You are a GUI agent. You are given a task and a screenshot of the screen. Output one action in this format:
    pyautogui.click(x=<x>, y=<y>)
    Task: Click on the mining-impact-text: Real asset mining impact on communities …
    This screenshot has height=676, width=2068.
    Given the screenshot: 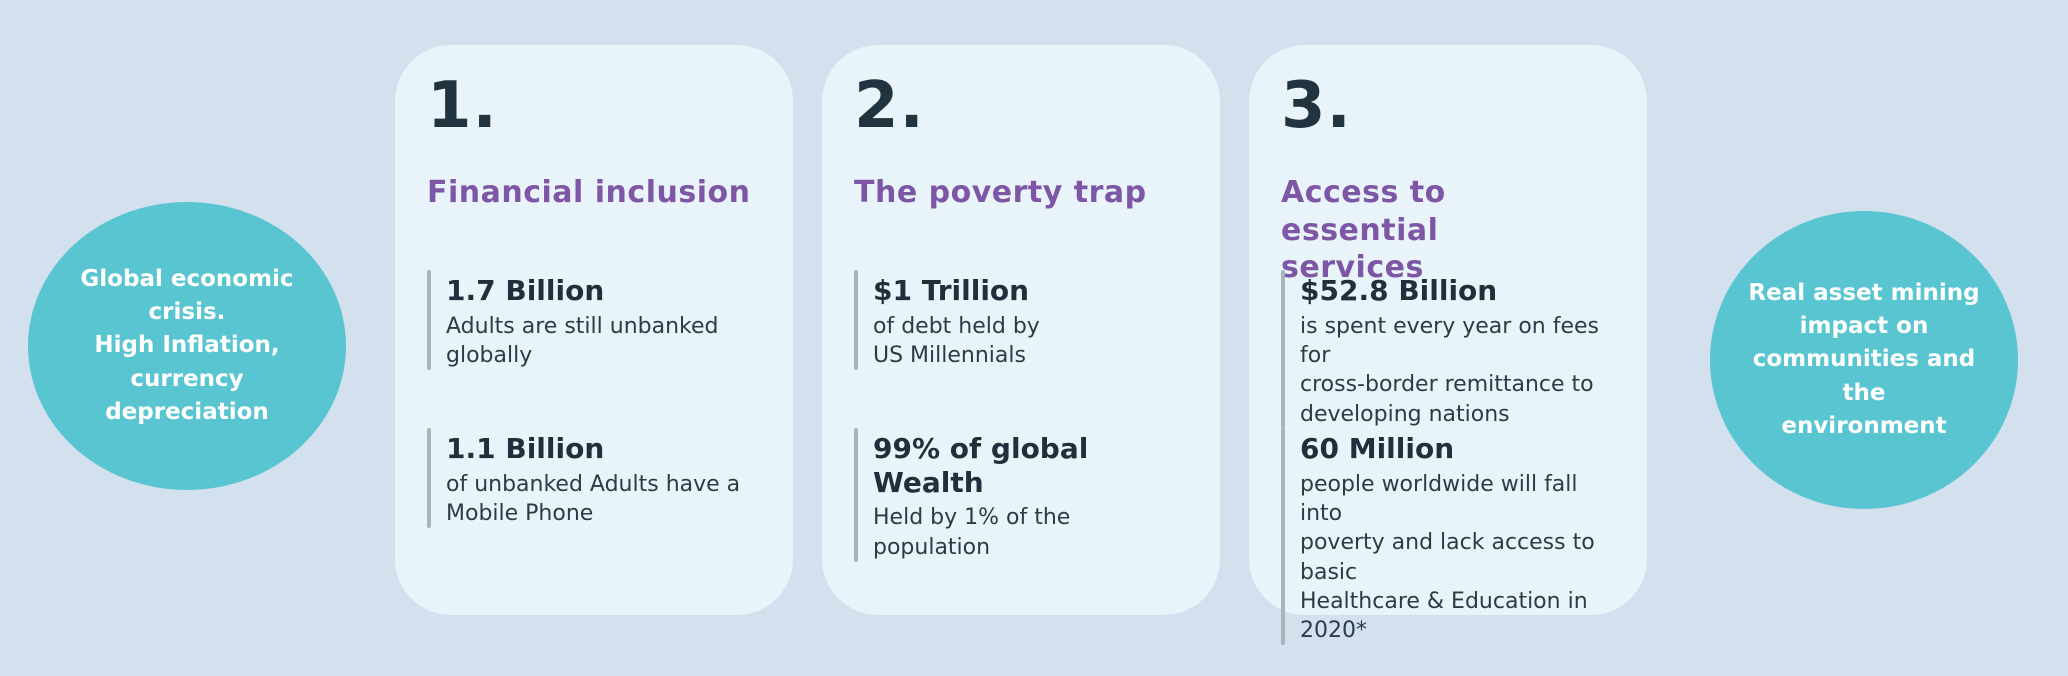 What is the action you would take?
    pyautogui.click(x=1864, y=359)
    